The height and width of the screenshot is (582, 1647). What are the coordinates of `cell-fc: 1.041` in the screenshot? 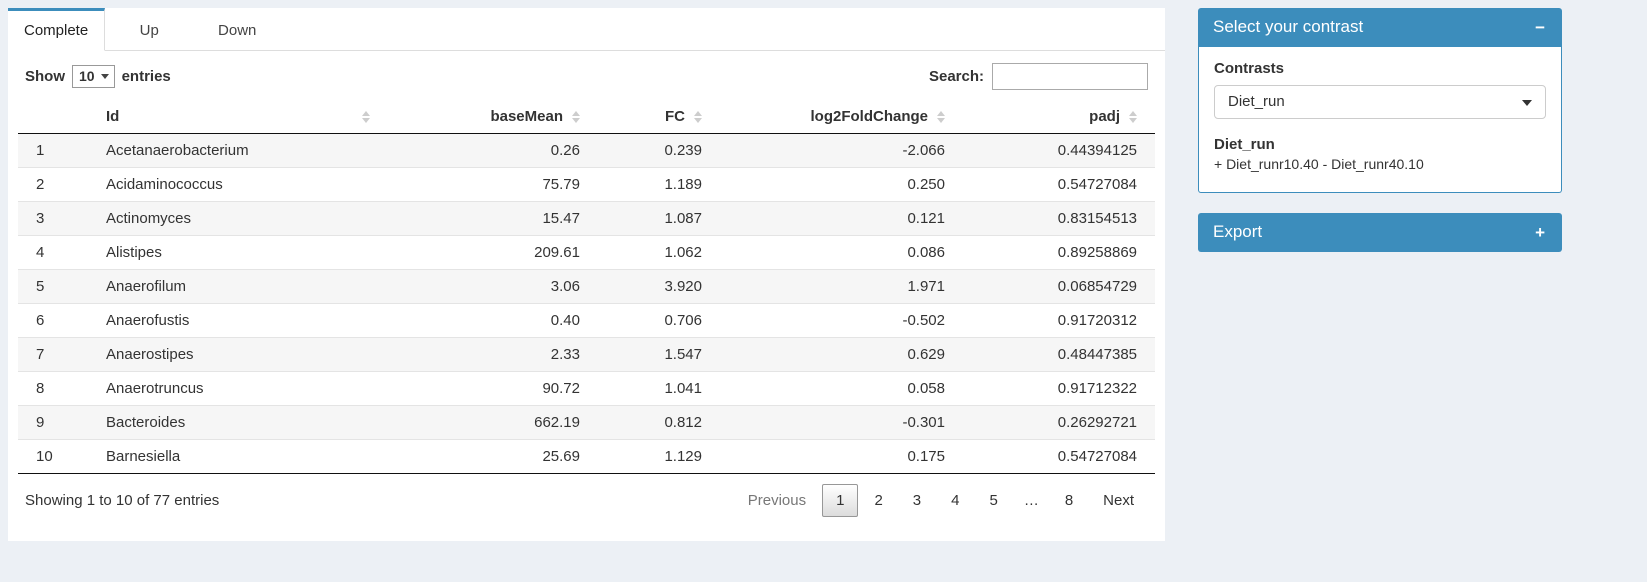 It's located at (659, 388).